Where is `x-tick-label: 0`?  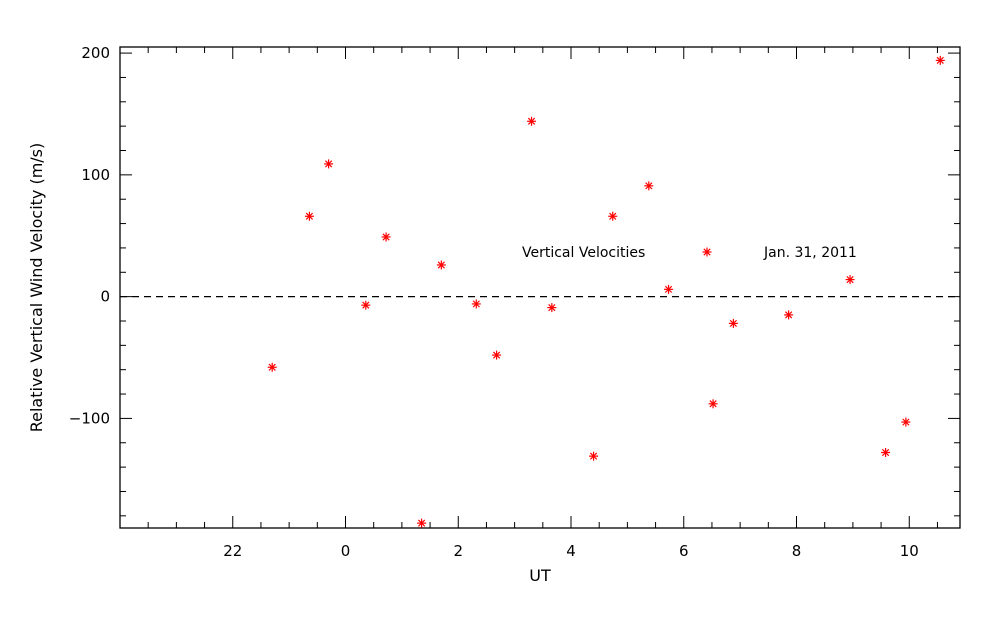
x-tick-label: 0 is located at coordinates (346, 551).